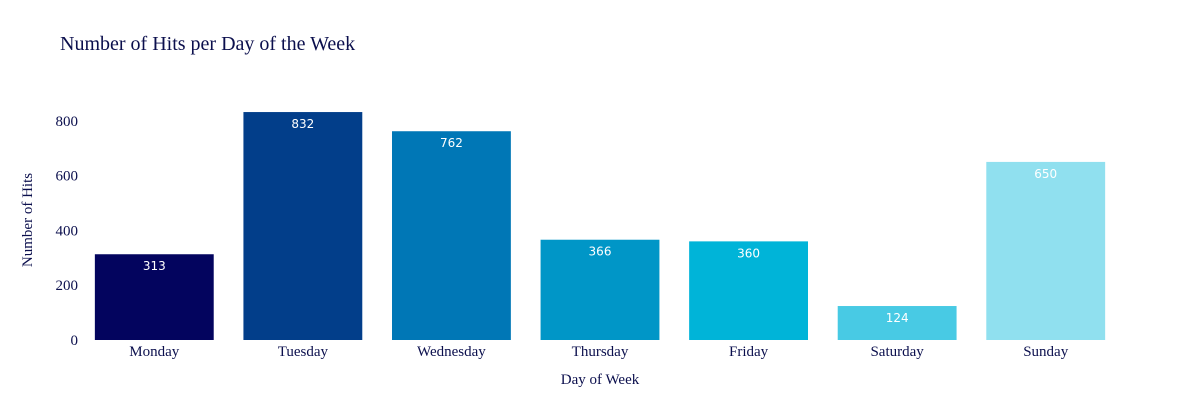  I want to click on bar-thursday, so click(600, 289).